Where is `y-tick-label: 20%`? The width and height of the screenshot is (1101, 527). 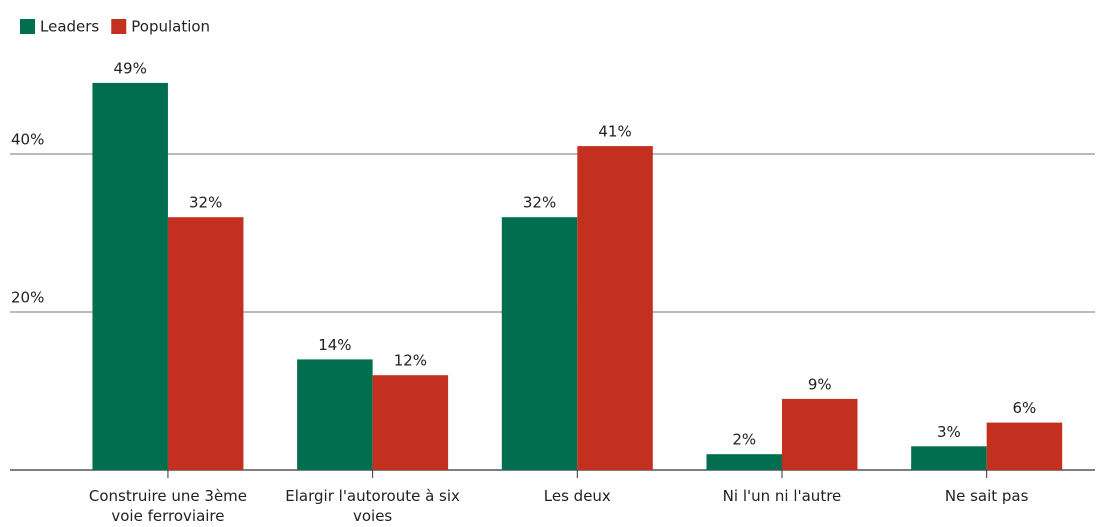
y-tick-label: 20% is located at coordinates (27, 298).